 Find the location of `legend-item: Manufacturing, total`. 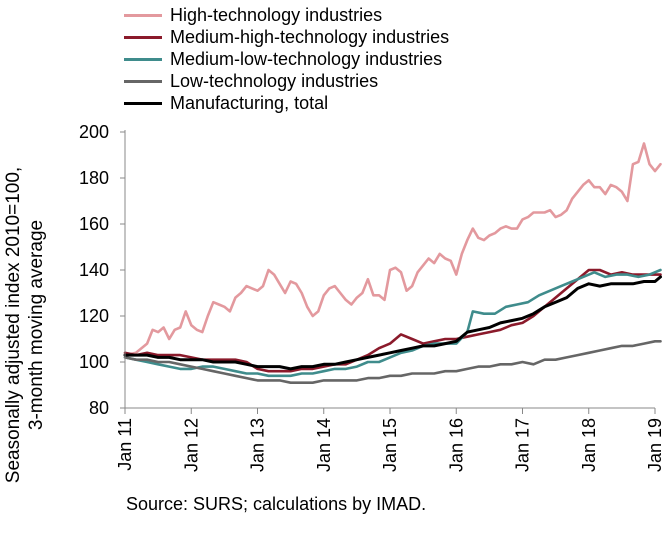

legend-item: Manufacturing, total is located at coordinates (286, 103).